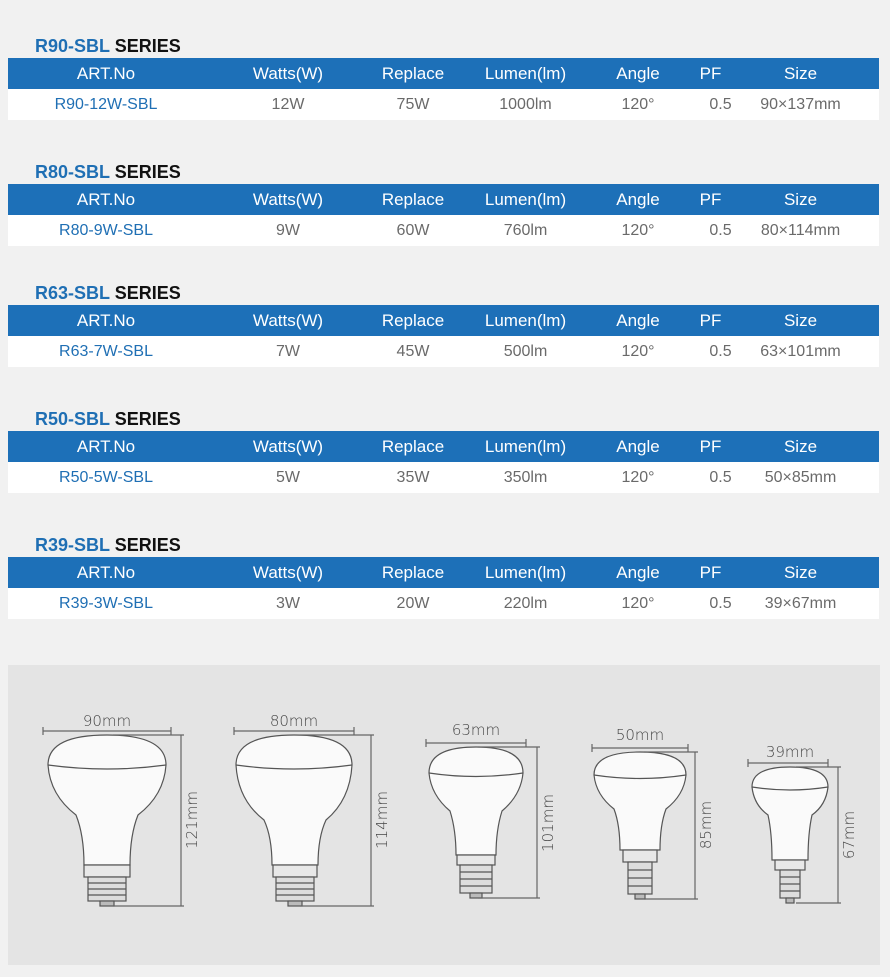 This screenshot has height=977, width=890. What do you see at coordinates (443, 477) in the screenshot?
I see `table-row: R50-5W-SBL 5W 35W 350lm 120° 0.5 50×85mm` at bounding box center [443, 477].